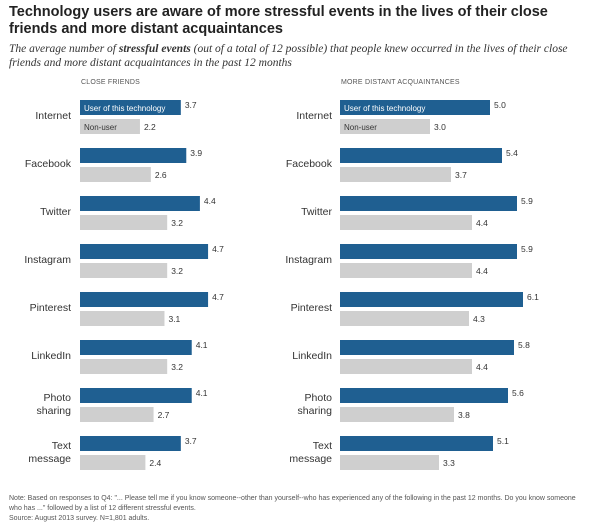 The height and width of the screenshot is (532, 590). I want to click on panel-title: CLOSE FRIENDS, so click(110, 82).